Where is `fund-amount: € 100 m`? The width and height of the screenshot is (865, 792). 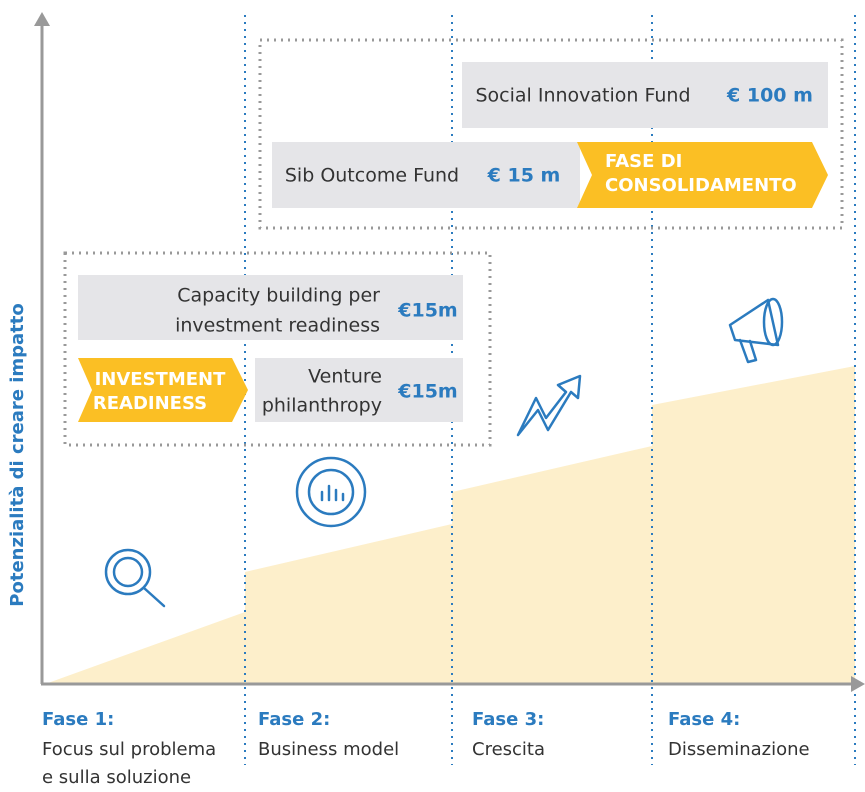
fund-amount: € 100 m is located at coordinates (769, 96).